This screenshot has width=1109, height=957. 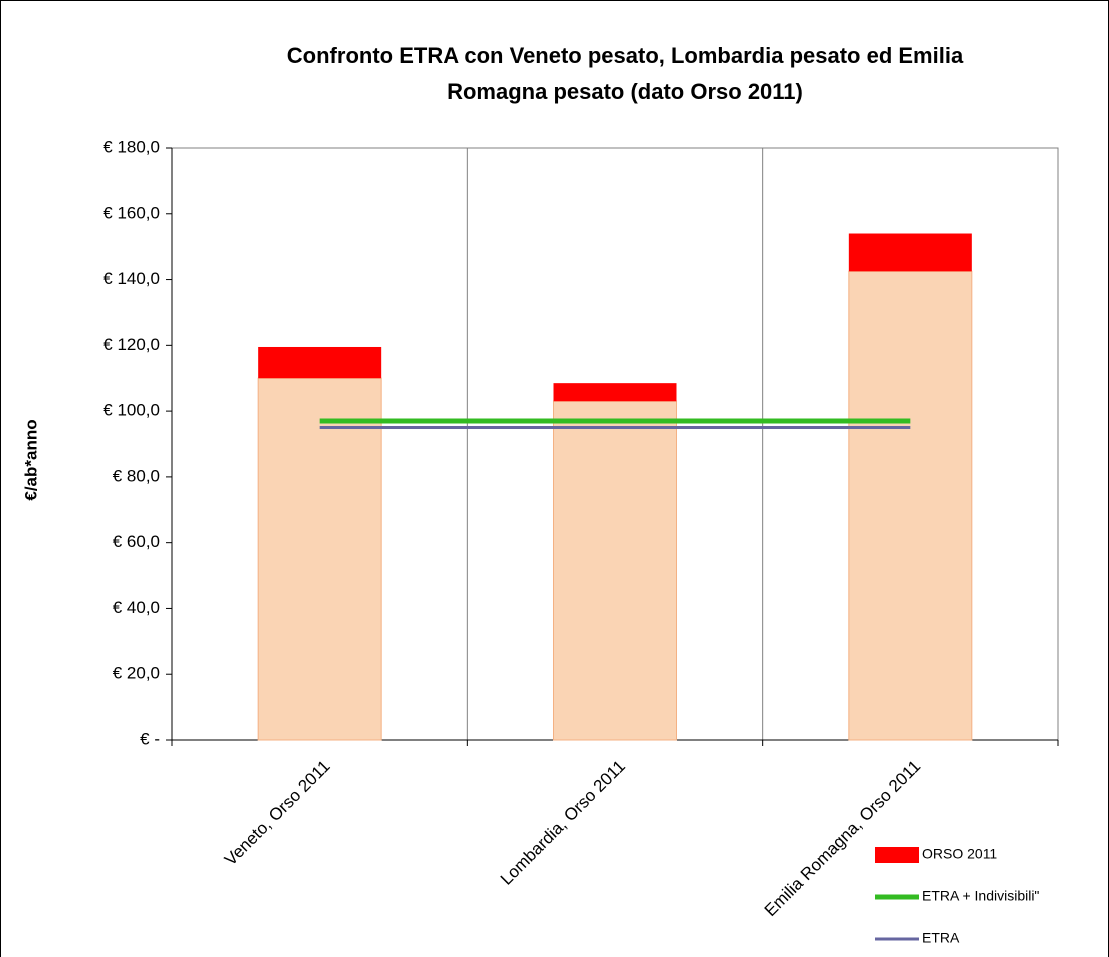 I want to click on legend-label: ETRA + Indivisibili", so click(x=980, y=896).